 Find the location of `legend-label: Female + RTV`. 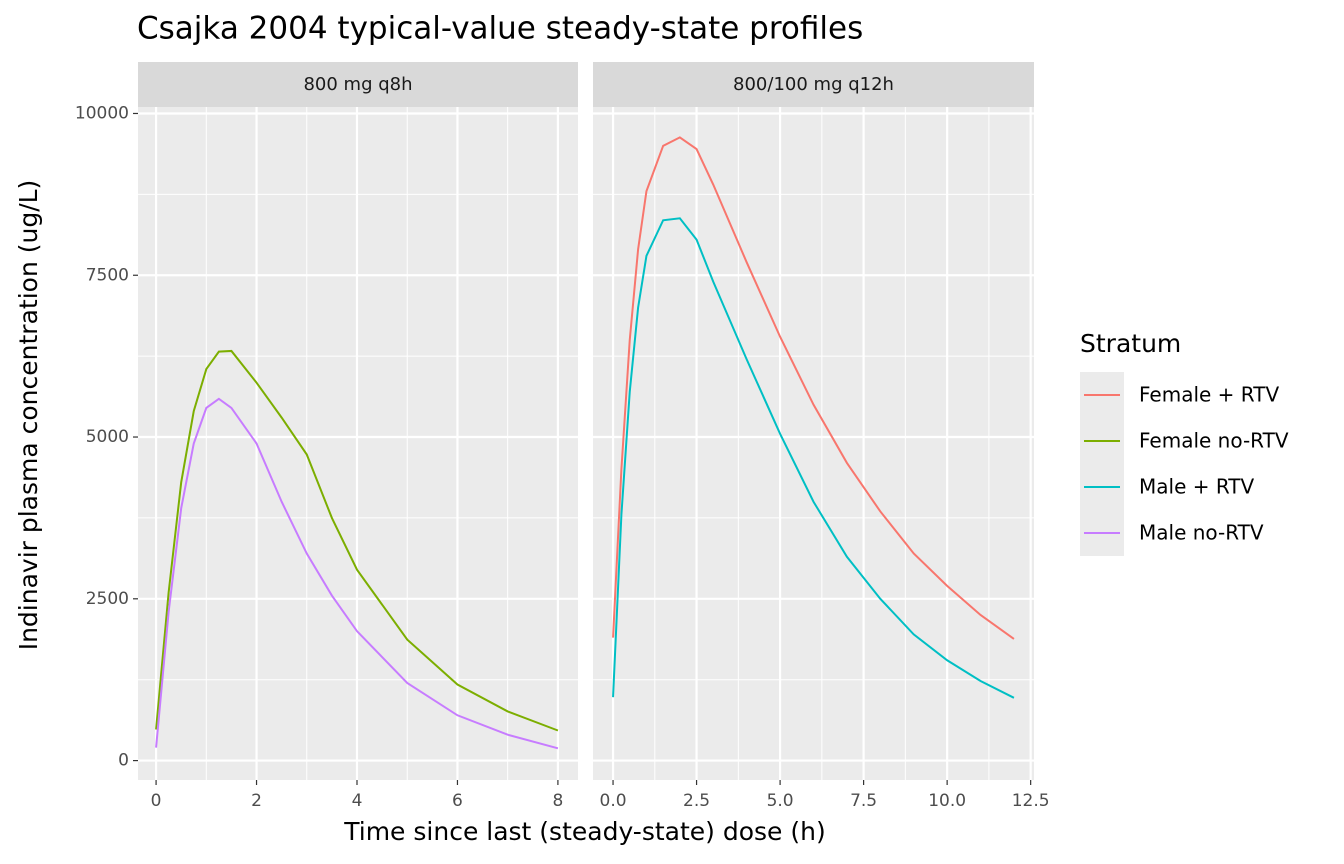

legend-label: Female + RTV is located at coordinates (1209, 395).